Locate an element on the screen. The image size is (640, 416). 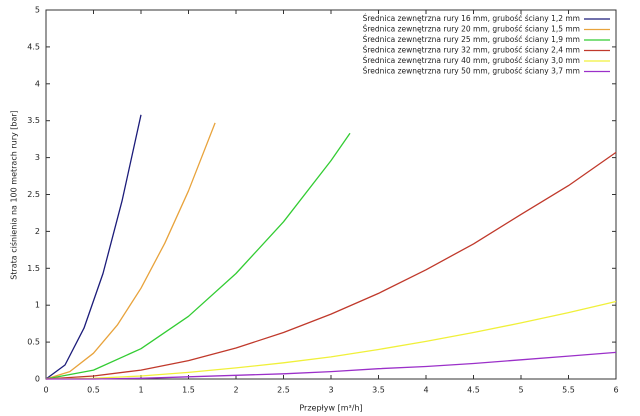
x-tick-label: 4.5 is located at coordinates (473, 390).